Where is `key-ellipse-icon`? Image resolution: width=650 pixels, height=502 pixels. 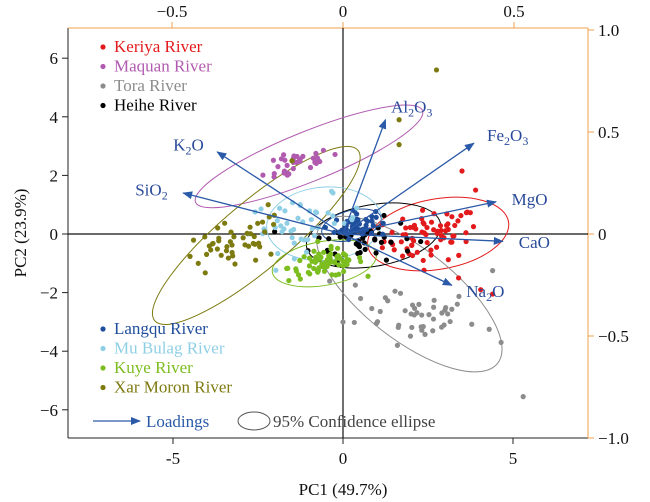 key-ellipse-icon is located at coordinates (254, 421).